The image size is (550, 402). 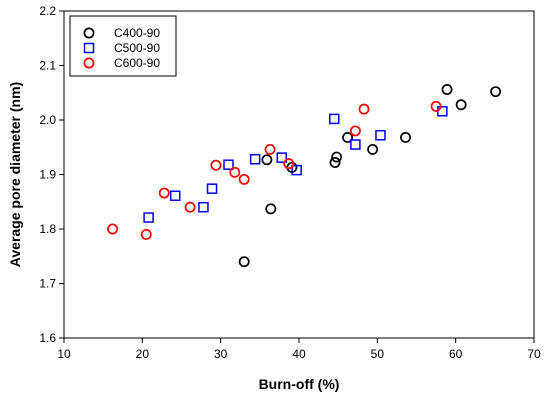 I want to click on legend-label: C500-90, so click(x=137, y=48).